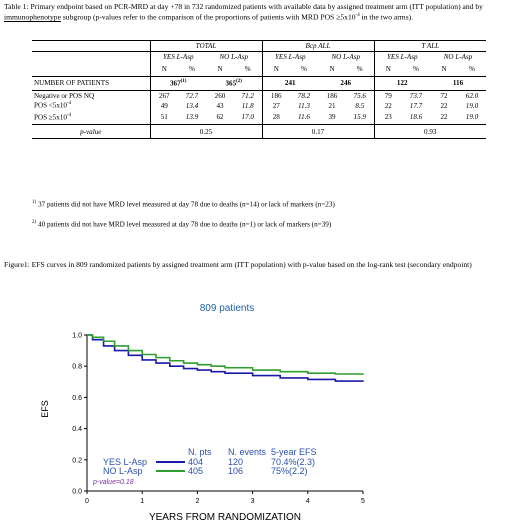 The image size is (520, 523). I want to click on cell-count: 21, so click(332, 105).